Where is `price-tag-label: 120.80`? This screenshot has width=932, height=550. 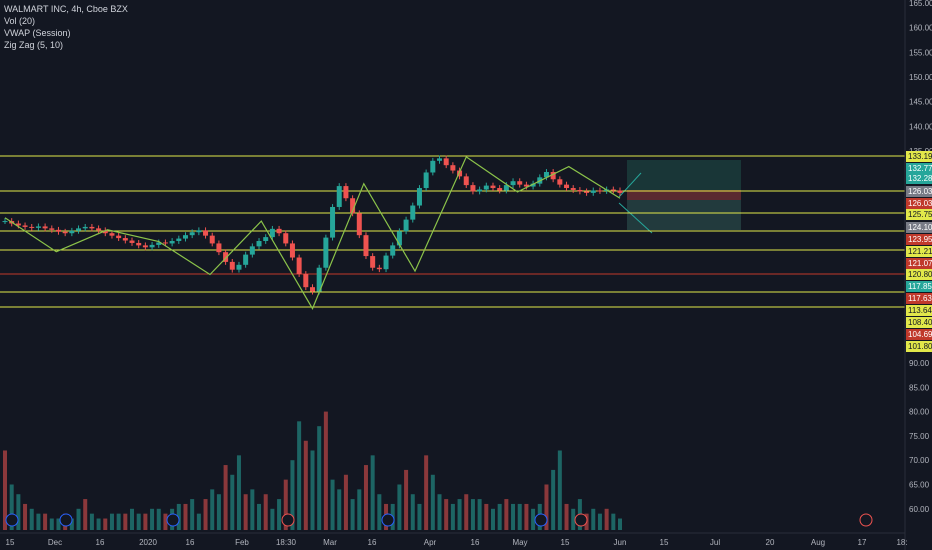 price-tag-label: 120.80 is located at coordinates (920, 274).